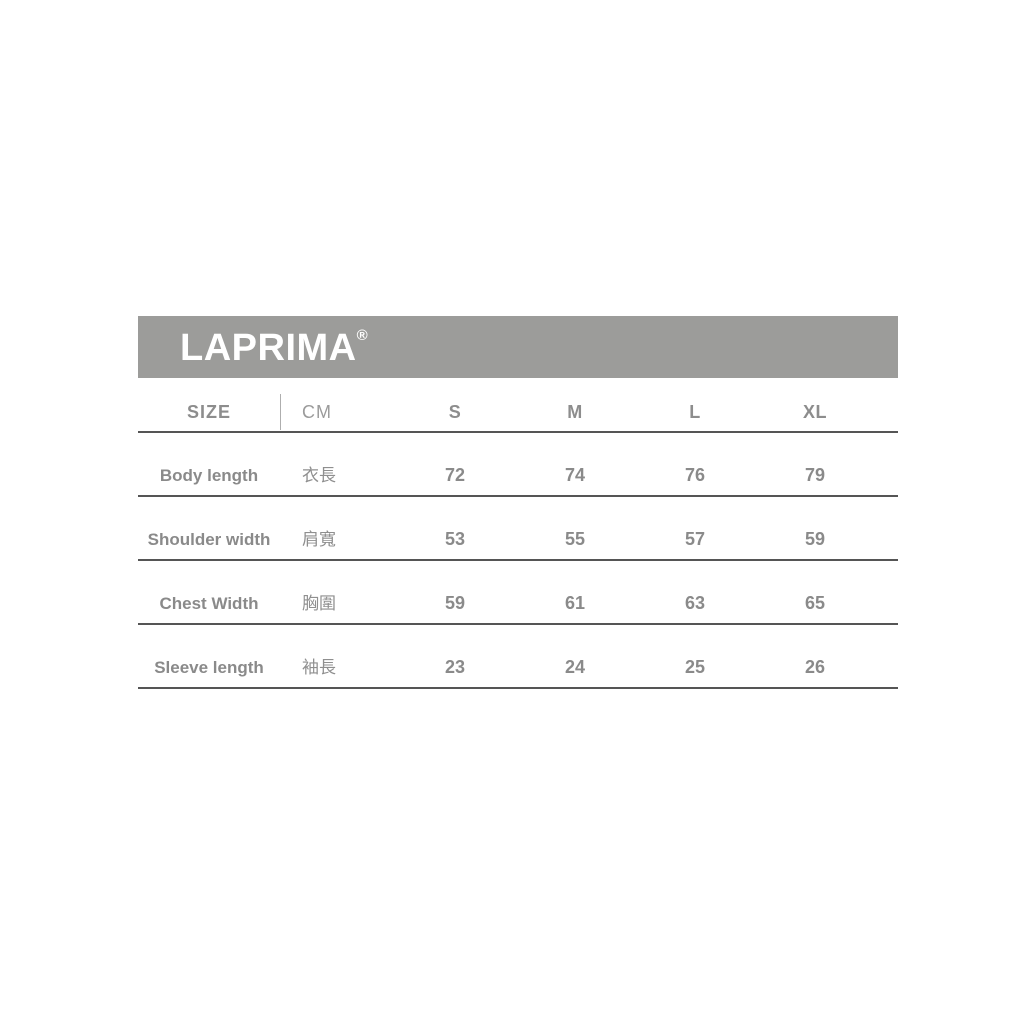 This screenshot has height=1024, width=1024. I want to click on table-header-row: SIZE CM S M L XL, so click(518, 405).